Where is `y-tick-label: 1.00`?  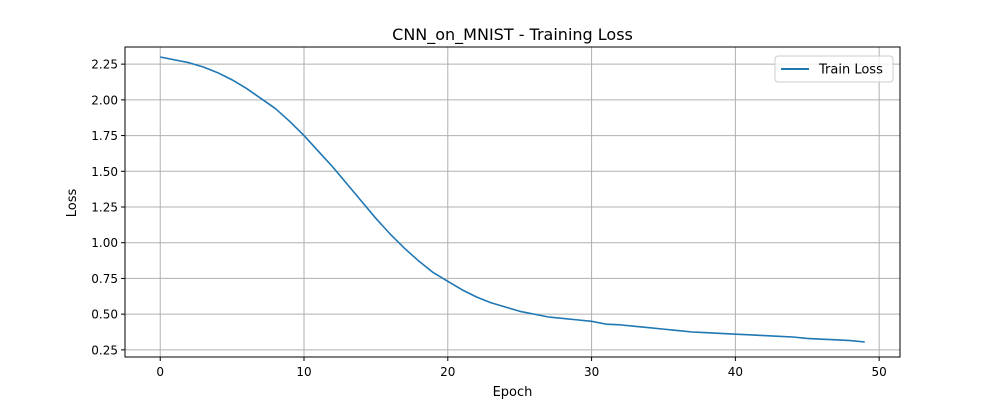
y-tick-label: 1.00 is located at coordinates (104, 243).